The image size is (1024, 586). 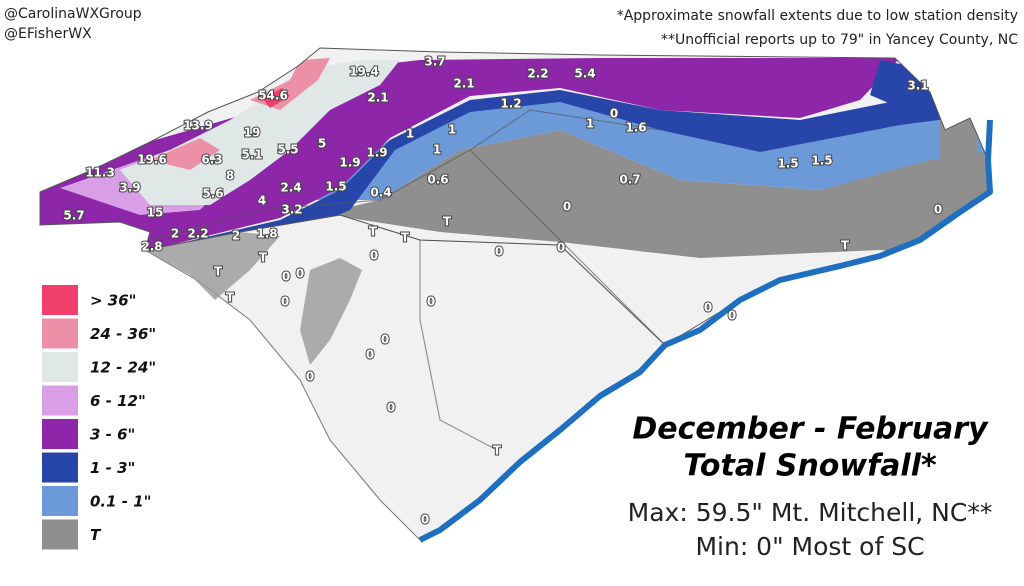 What do you see at coordinates (266, 234) in the screenshot?
I see `snowfall-label: 1.8` at bounding box center [266, 234].